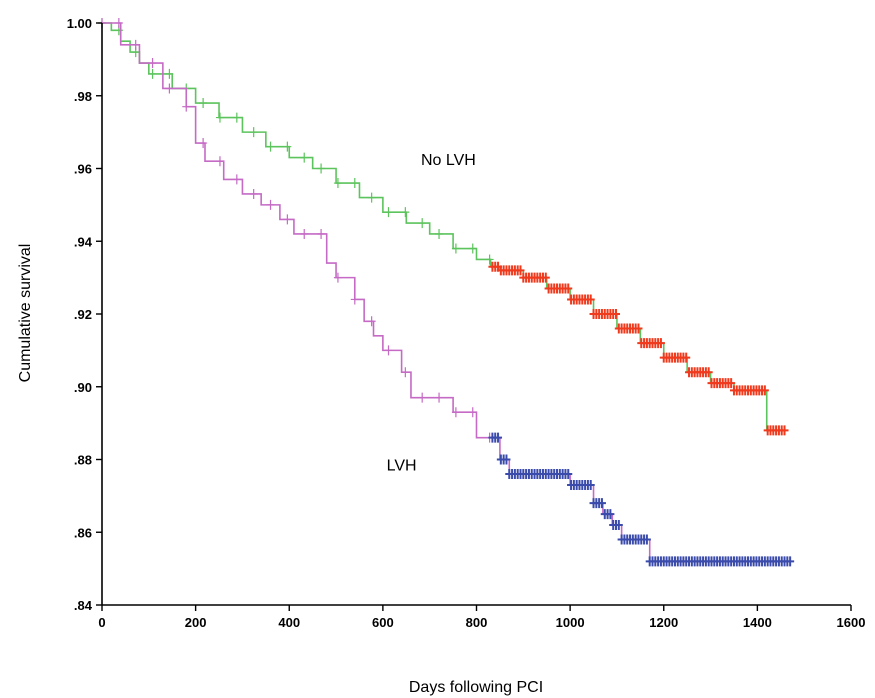 The image size is (875, 698). Describe the element at coordinates (83, 605) in the screenshot. I see `y-tick-label: .84` at that location.